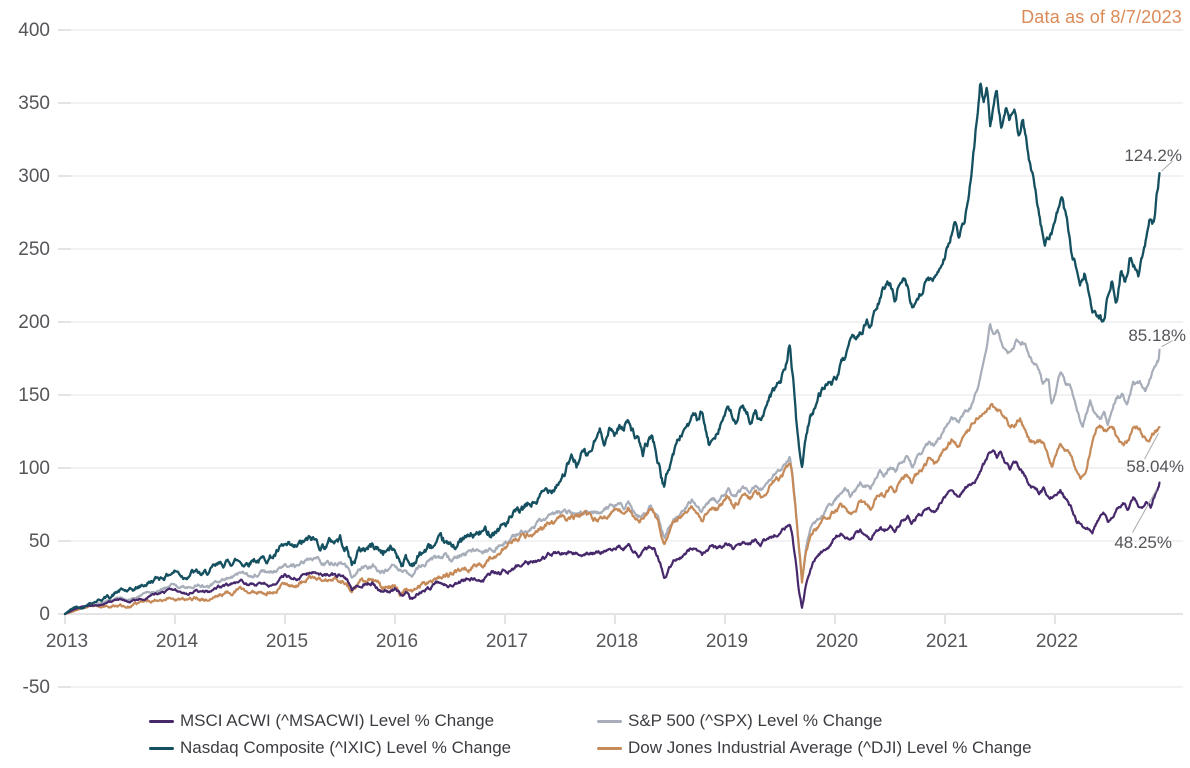  Describe the element at coordinates (34, 30) in the screenshot. I see `y-axis-label-400: 400` at that location.